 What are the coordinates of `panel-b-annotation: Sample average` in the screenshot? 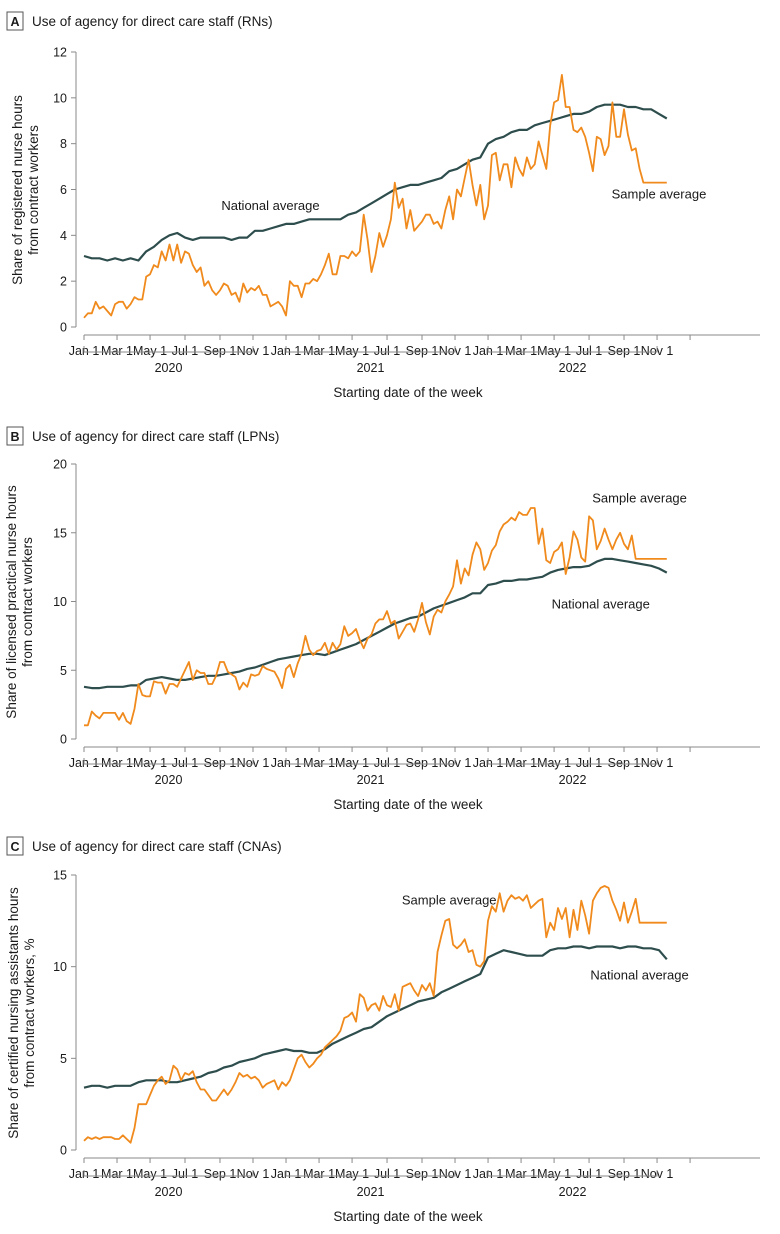 It's located at (639, 498).